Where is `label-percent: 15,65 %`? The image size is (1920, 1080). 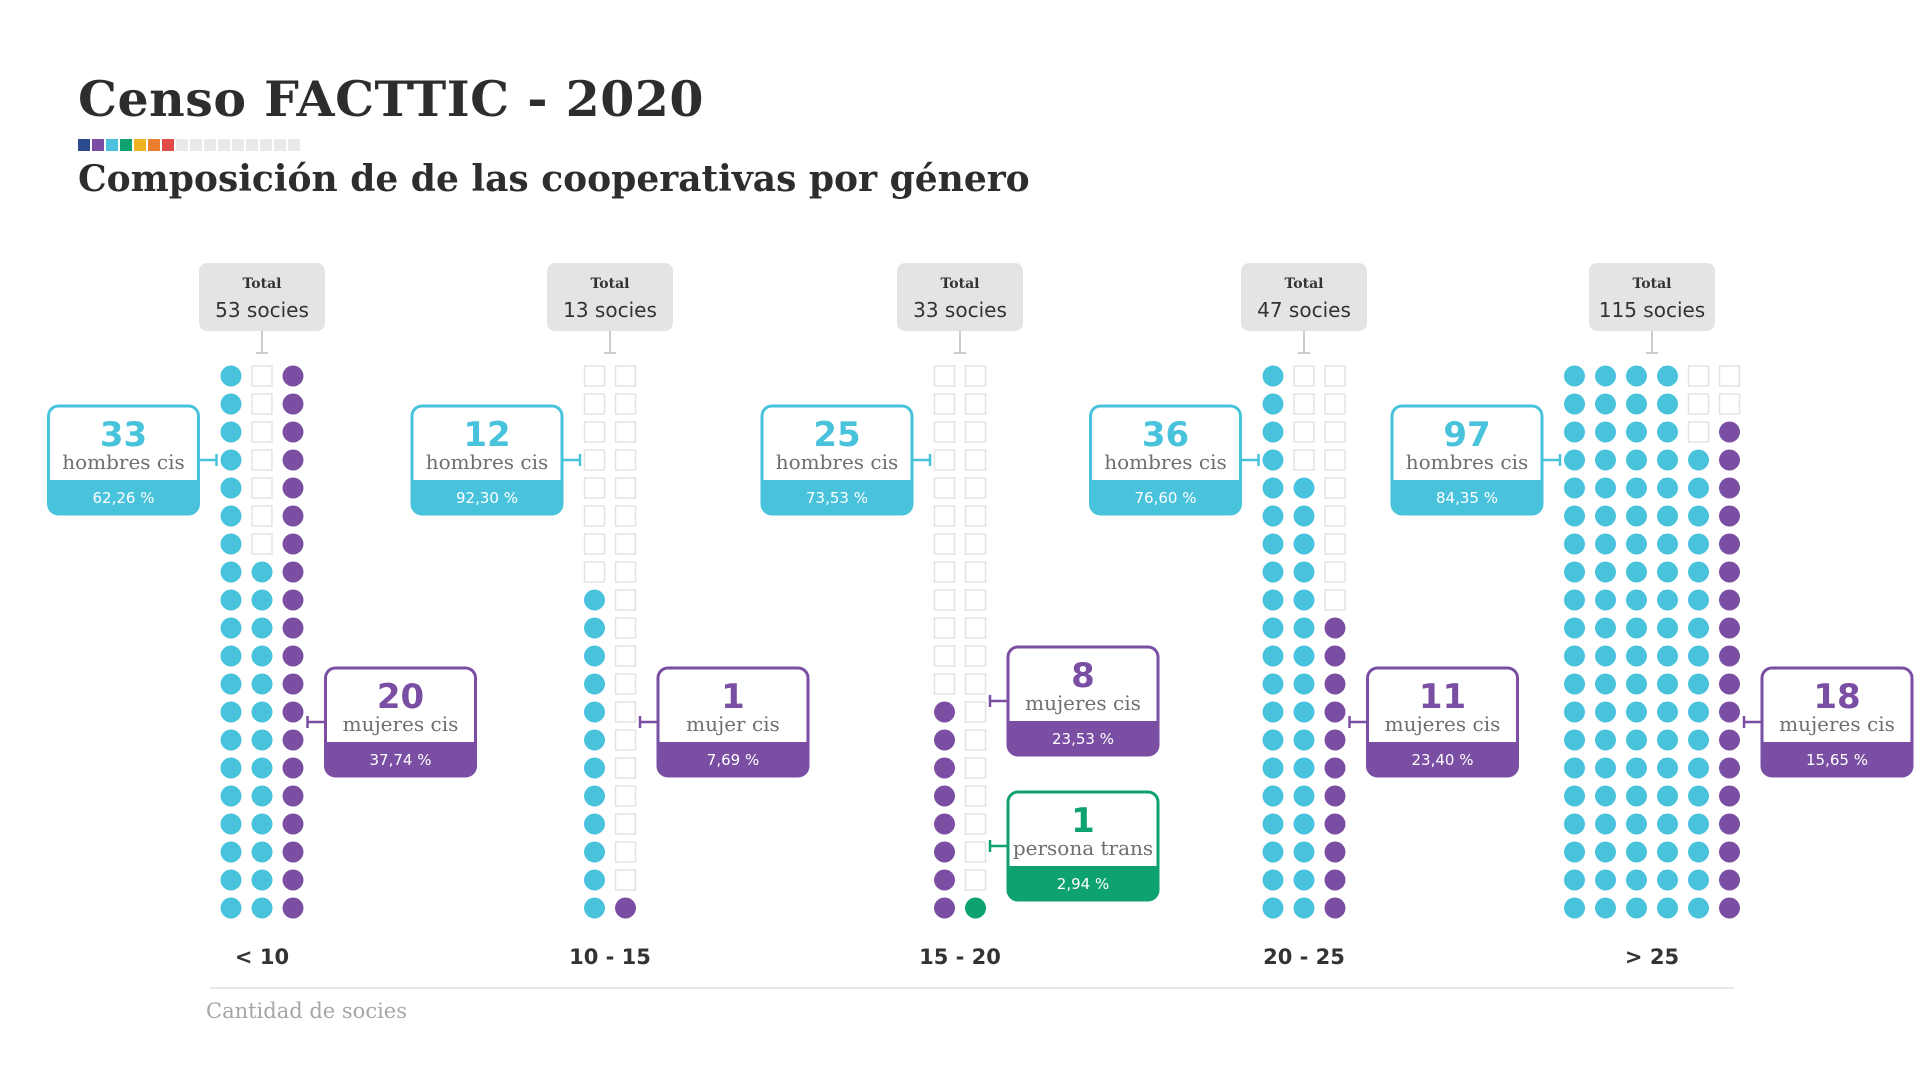 label-percent: 15,65 % is located at coordinates (1837, 760).